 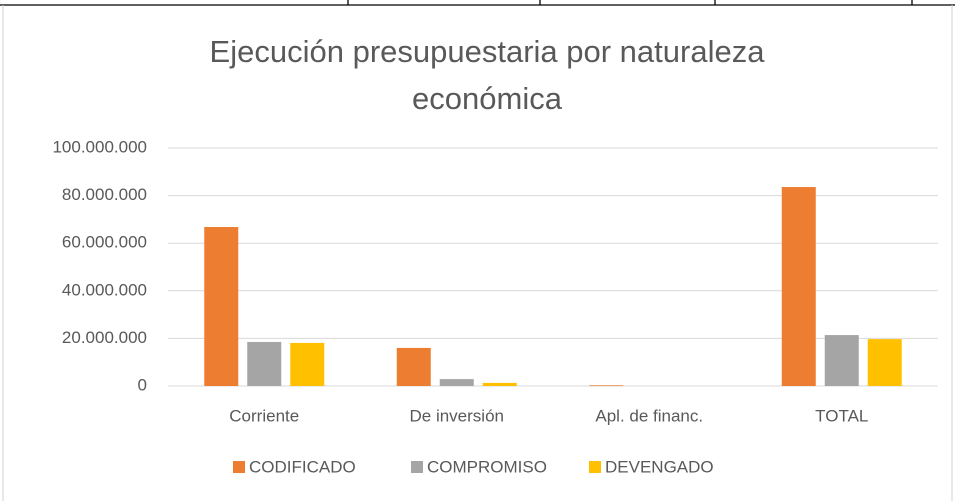 I want to click on x-tick-label: De inversión, so click(x=457, y=415).